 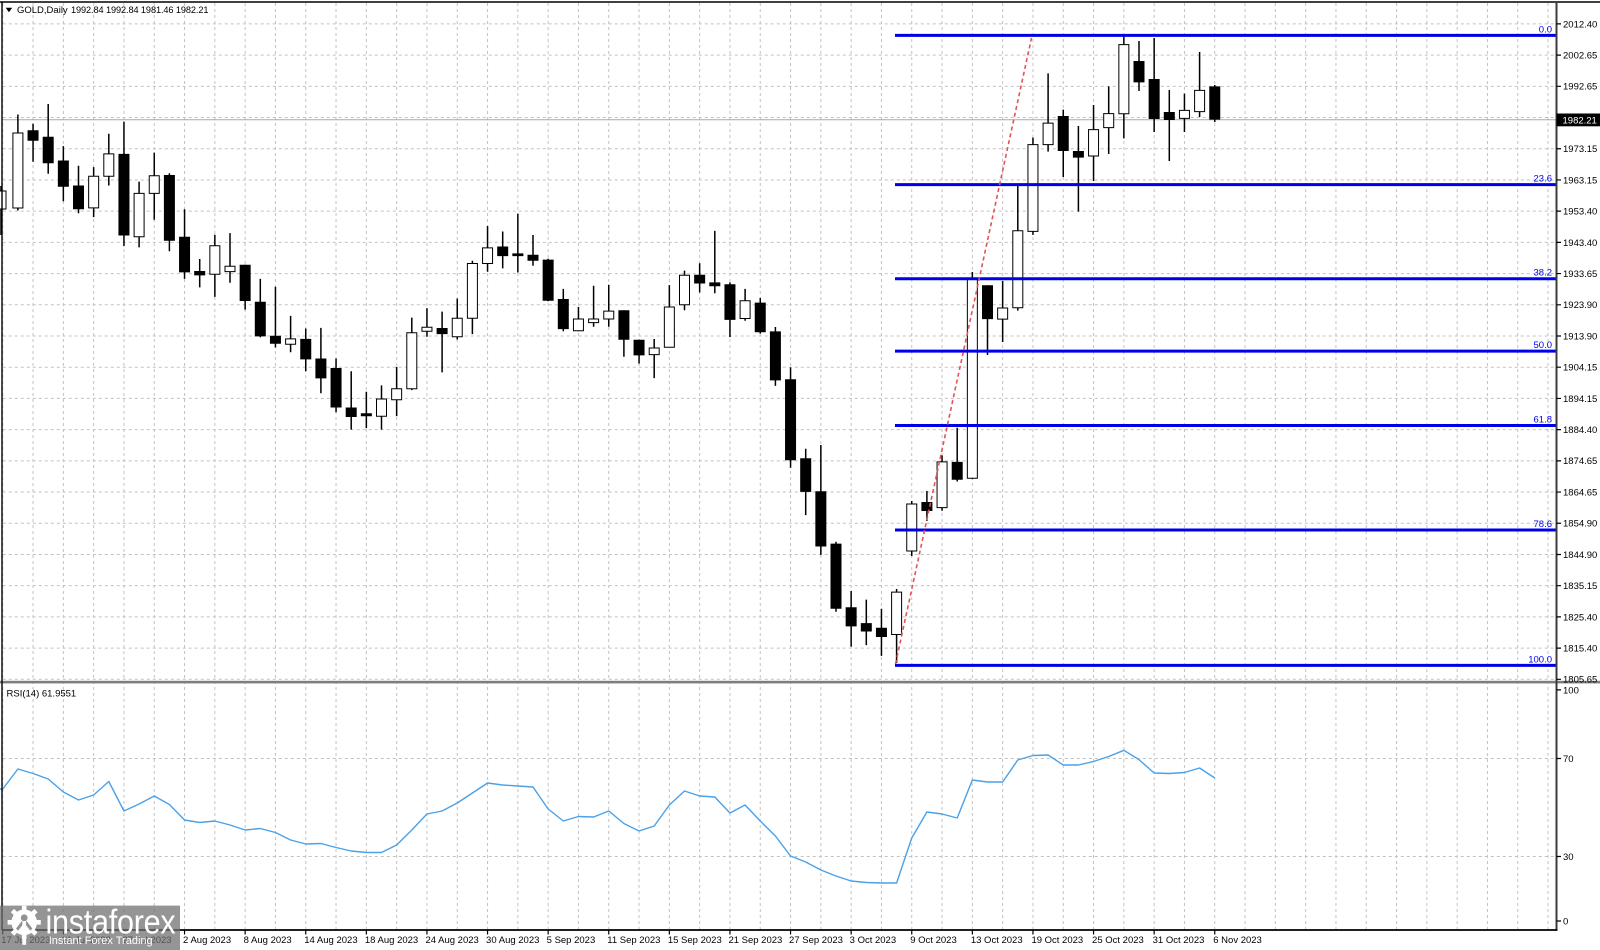 I want to click on svg-text: 6 Nov 2023, so click(x=1237, y=940).